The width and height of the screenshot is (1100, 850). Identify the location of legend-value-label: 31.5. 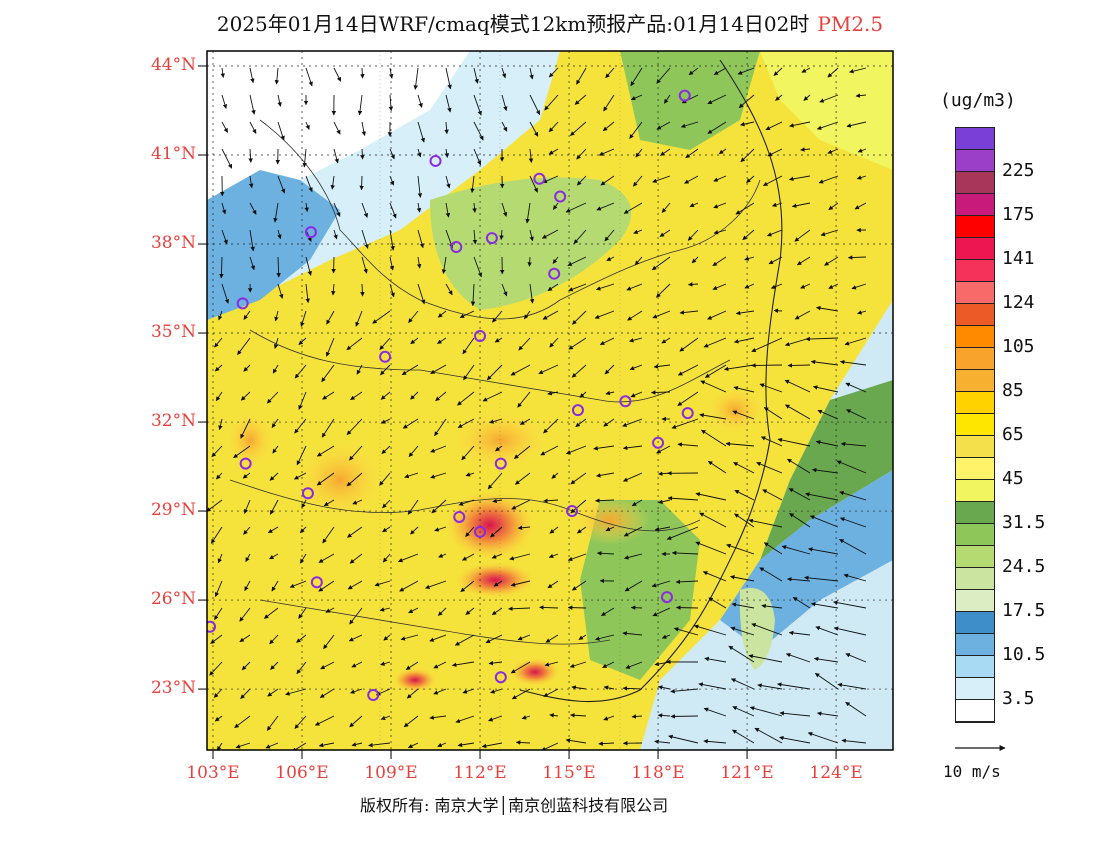
(1024, 522).